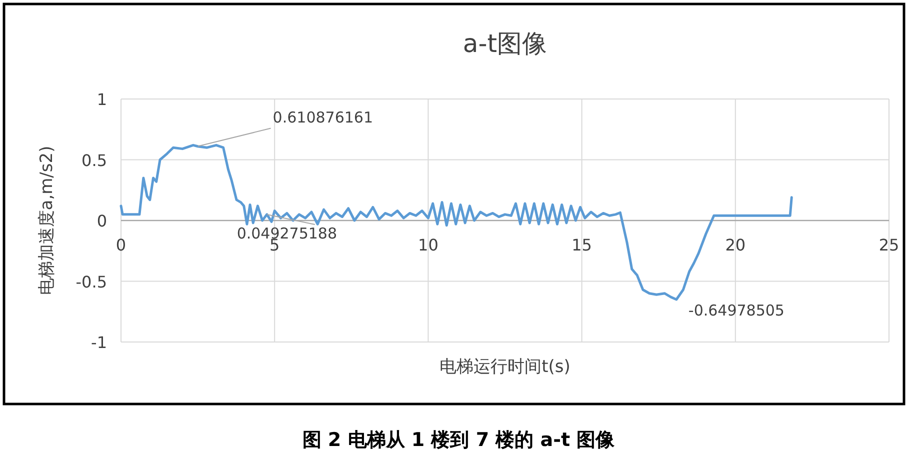  I want to click on caption: 图 2 电梯从 1 楼到 7 楼的 a-t 图像, so click(459, 440).